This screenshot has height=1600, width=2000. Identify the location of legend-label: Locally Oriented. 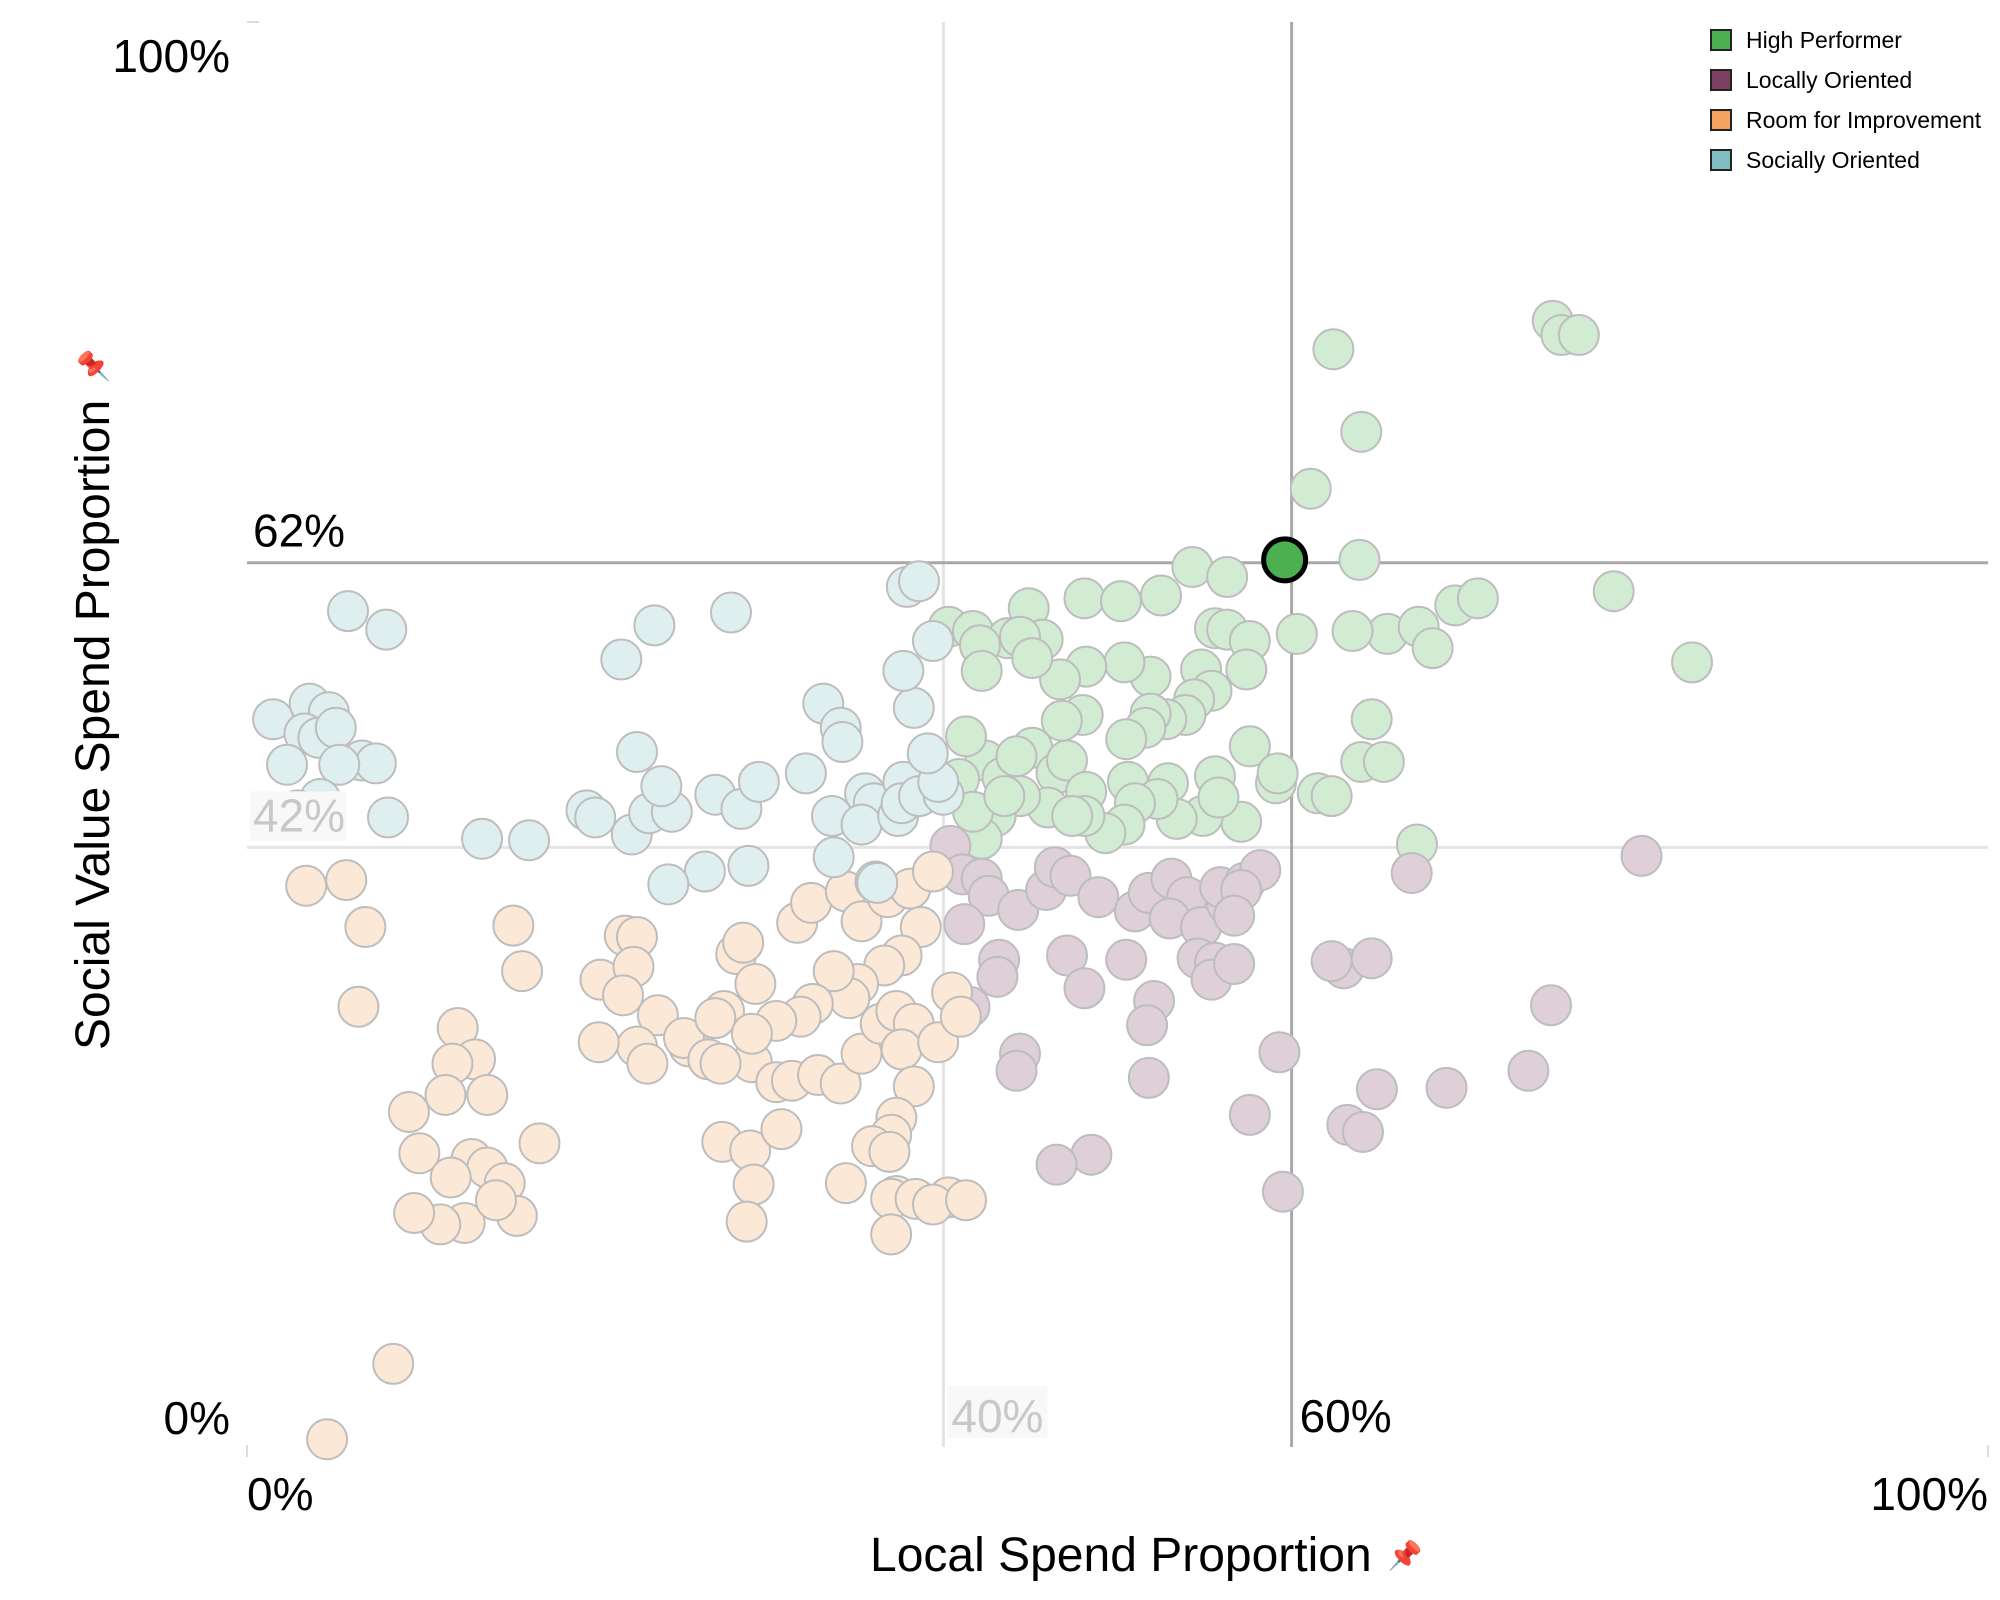
(1829, 79).